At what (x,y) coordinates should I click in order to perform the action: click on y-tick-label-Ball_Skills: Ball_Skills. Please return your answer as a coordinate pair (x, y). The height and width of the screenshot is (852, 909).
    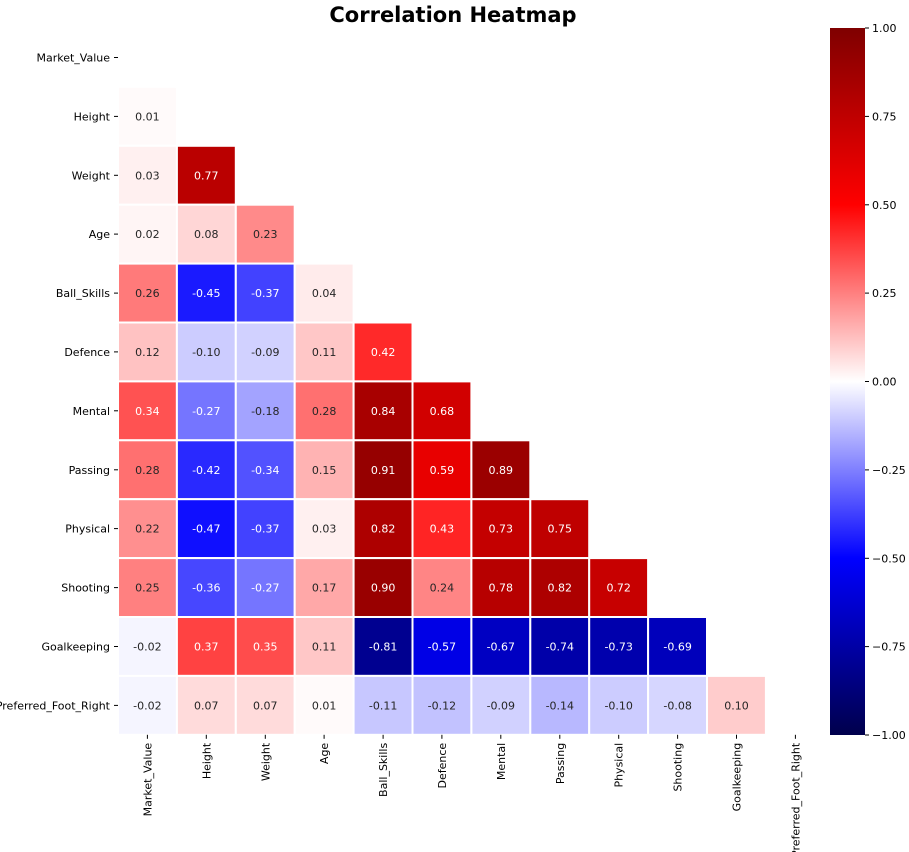
    Looking at the image, I should click on (83, 293).